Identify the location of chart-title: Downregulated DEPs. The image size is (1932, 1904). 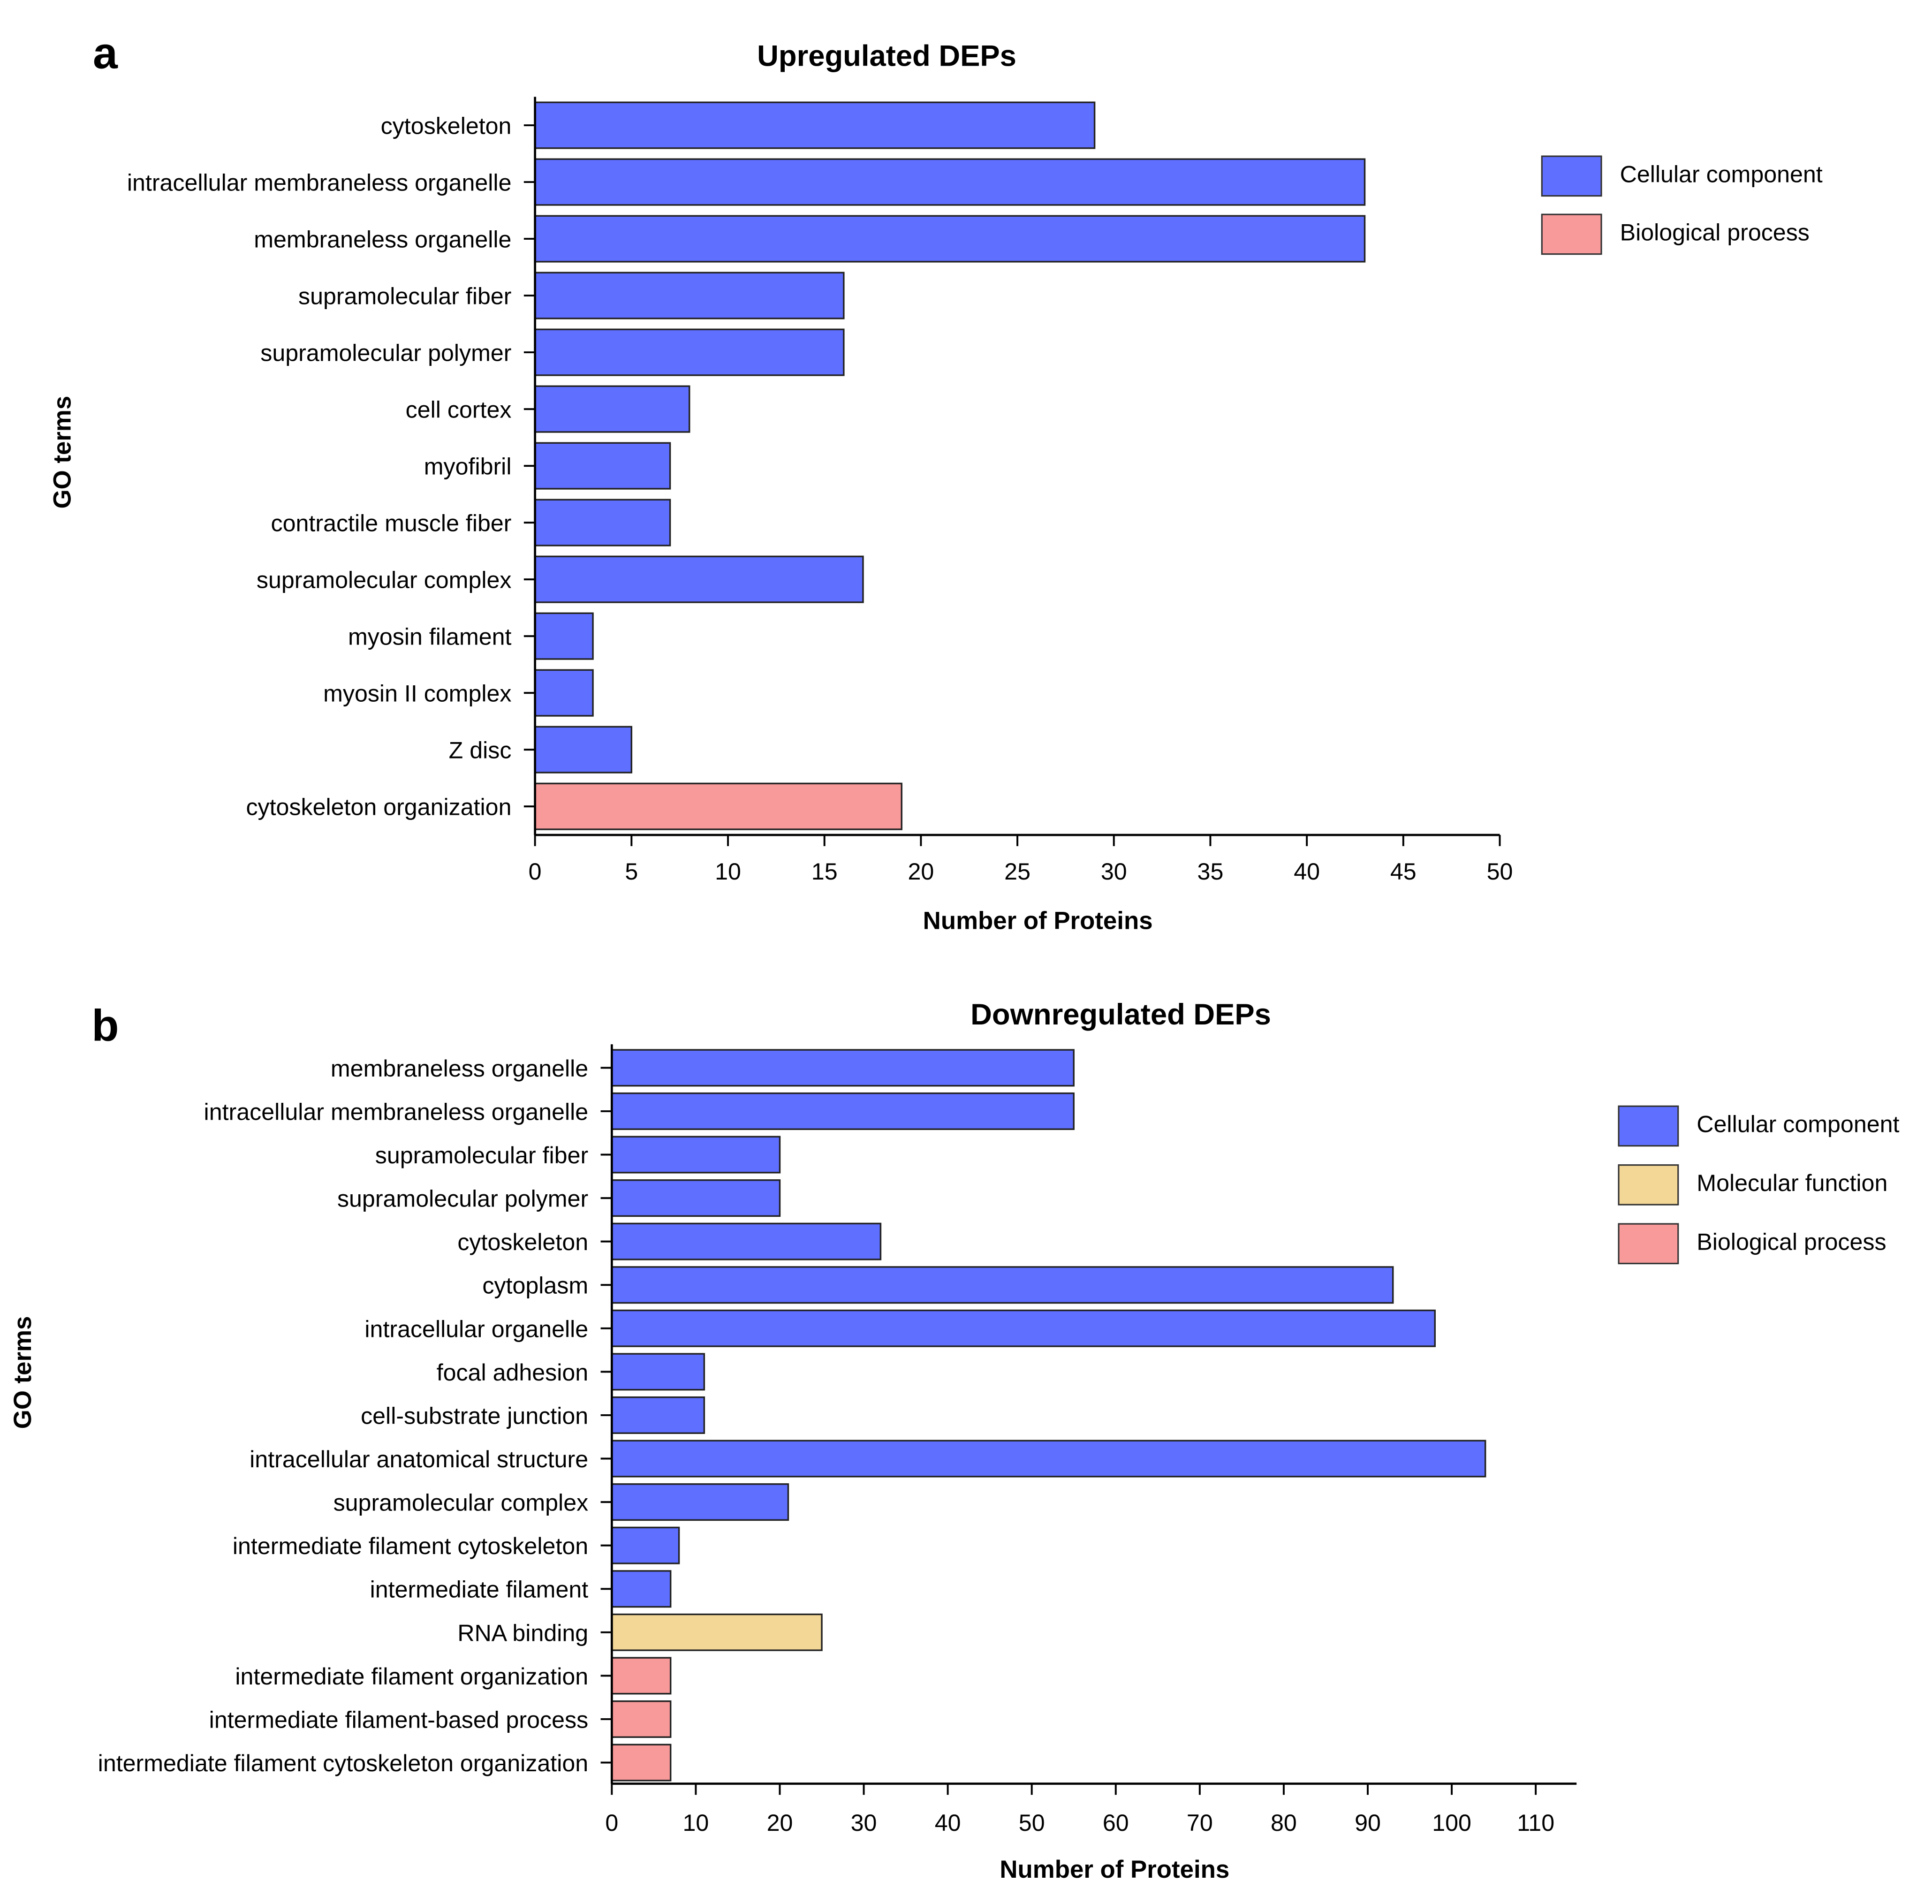
(1120, 1015).